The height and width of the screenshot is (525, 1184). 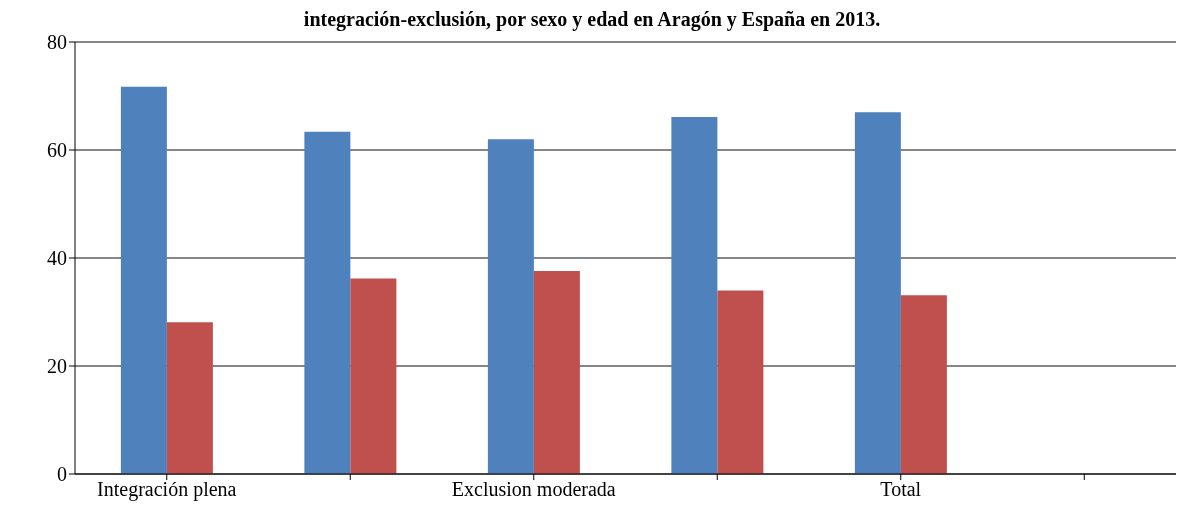 I want to click on x-tick-label: Exclusion moderada, so click(x=533, y=489).